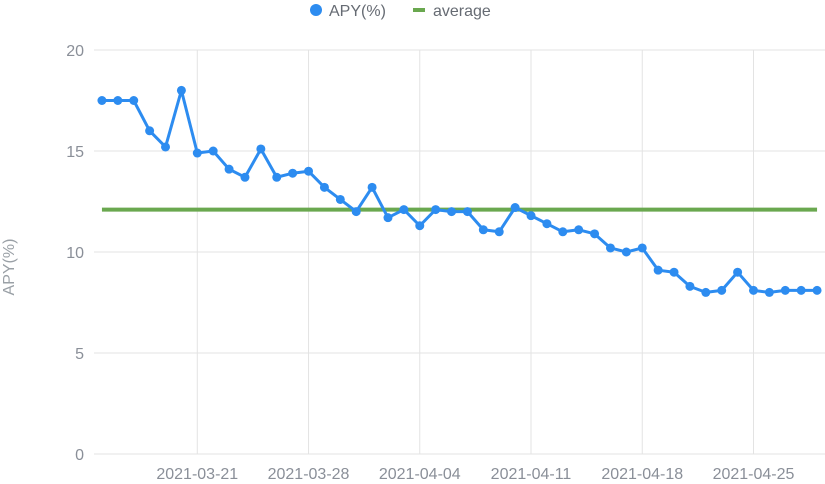 This screenshot has width=825, height=484. Describe the element at coordinates (316, 10) in the screenshot. I see `legend-marker-apy` at that location.